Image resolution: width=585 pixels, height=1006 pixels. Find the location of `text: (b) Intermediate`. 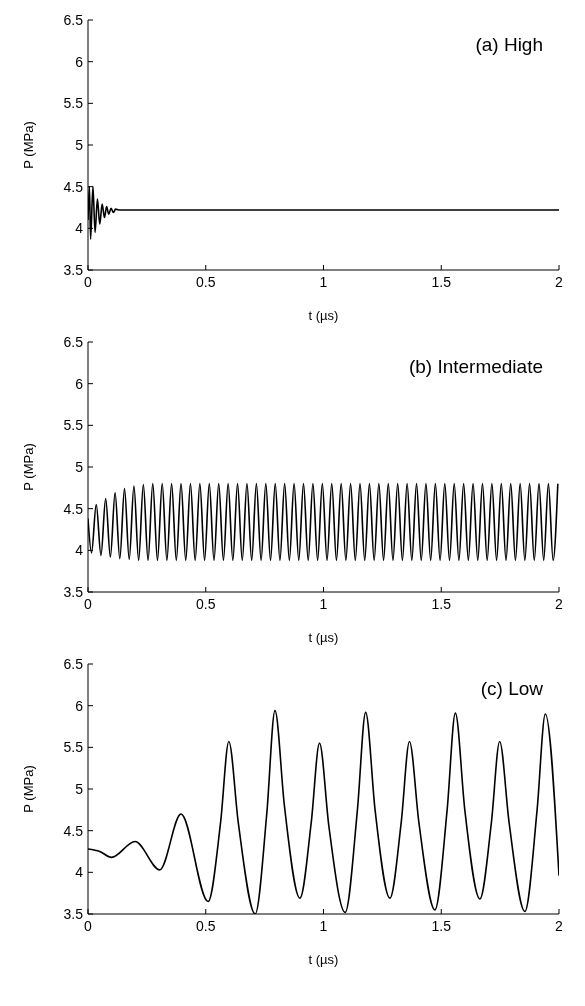

text: (b) Intermediate is located at coordinates (475, 367).